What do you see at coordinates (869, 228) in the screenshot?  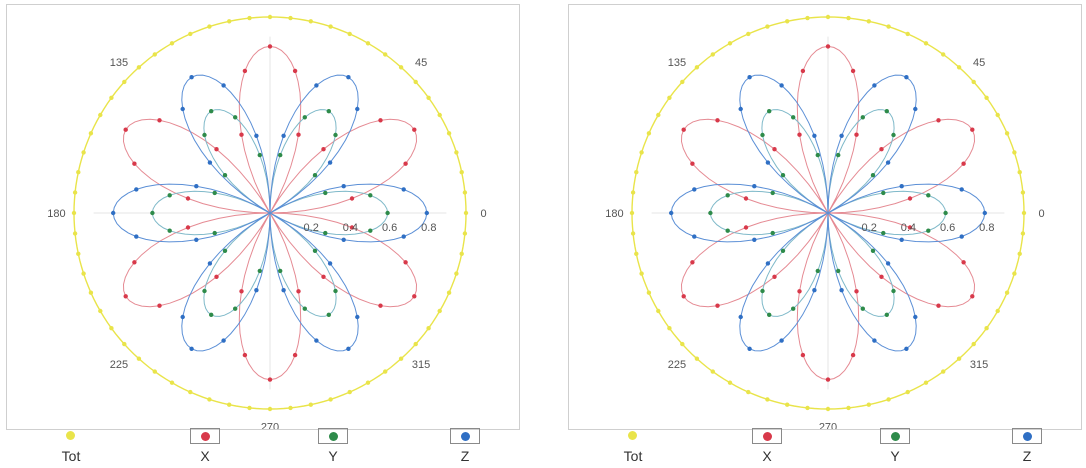 I see `radial-tick-label: 0.2` at bounding box center [869, 228].